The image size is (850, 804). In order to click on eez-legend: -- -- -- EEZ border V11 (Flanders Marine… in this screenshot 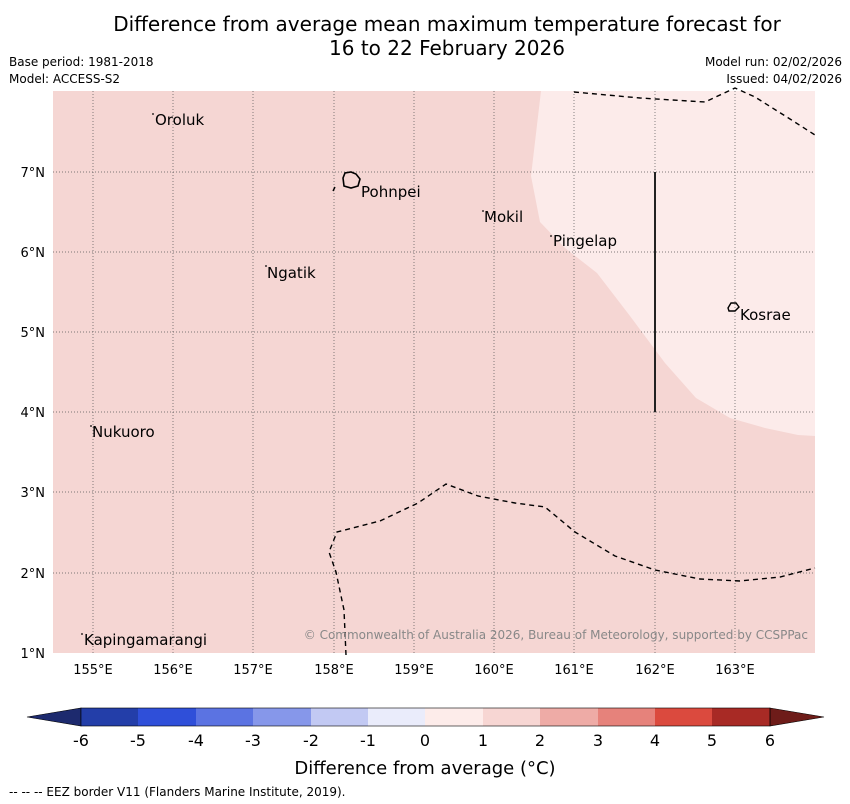, I will do `click(177, 792)`.